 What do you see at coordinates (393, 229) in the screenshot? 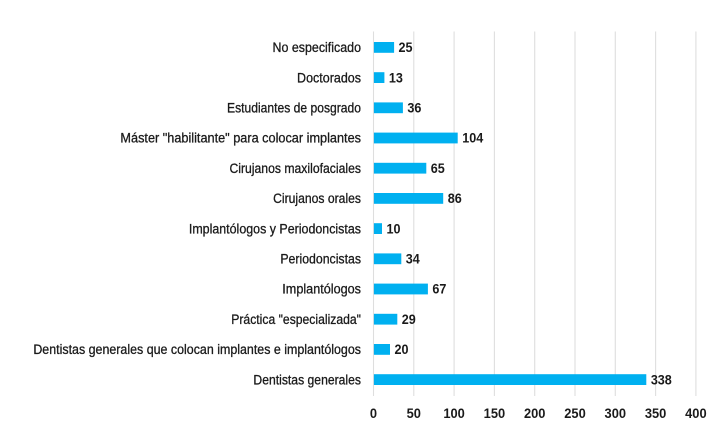
I see `svg-text: 10` at bounding box center [393, 229].